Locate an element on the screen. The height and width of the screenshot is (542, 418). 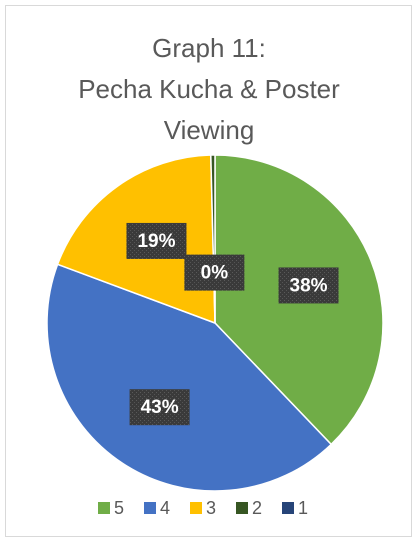
legend-label: 1 is located at coordinates (303, 508).